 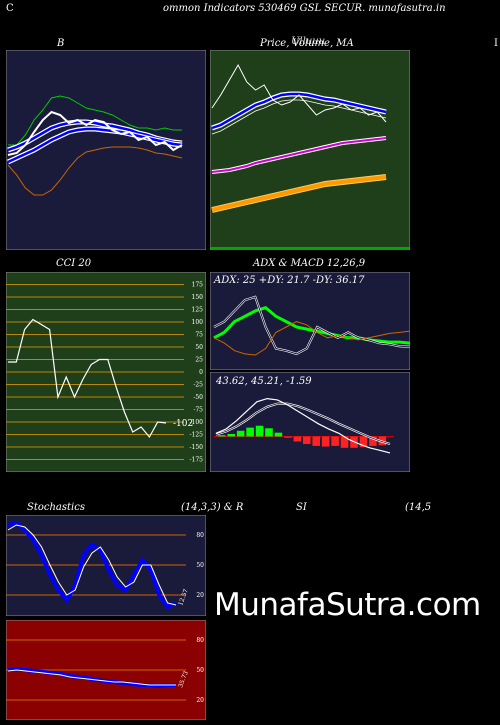 What do you see at coordinates (198, 285) in the screenshot?
I see `cci-tick-label: 175` at bounding box center [198, 285].